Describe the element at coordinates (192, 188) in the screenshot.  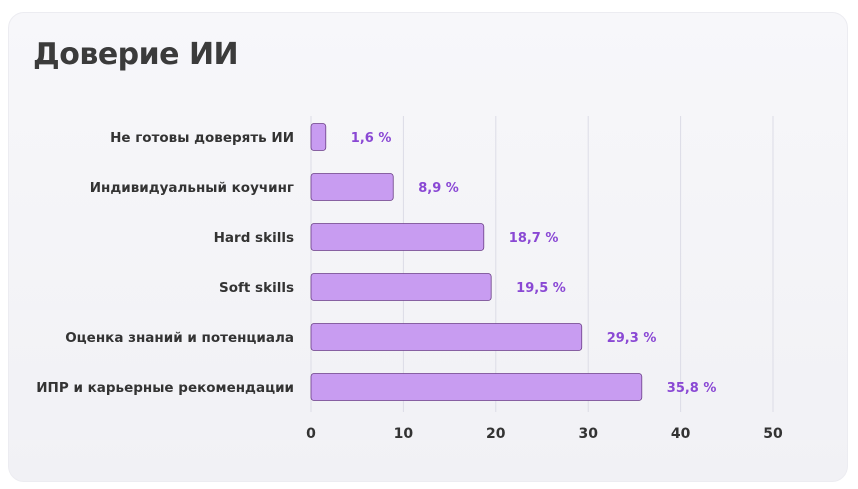
I see `category-label: Индивидуальный коучинг` at that location.